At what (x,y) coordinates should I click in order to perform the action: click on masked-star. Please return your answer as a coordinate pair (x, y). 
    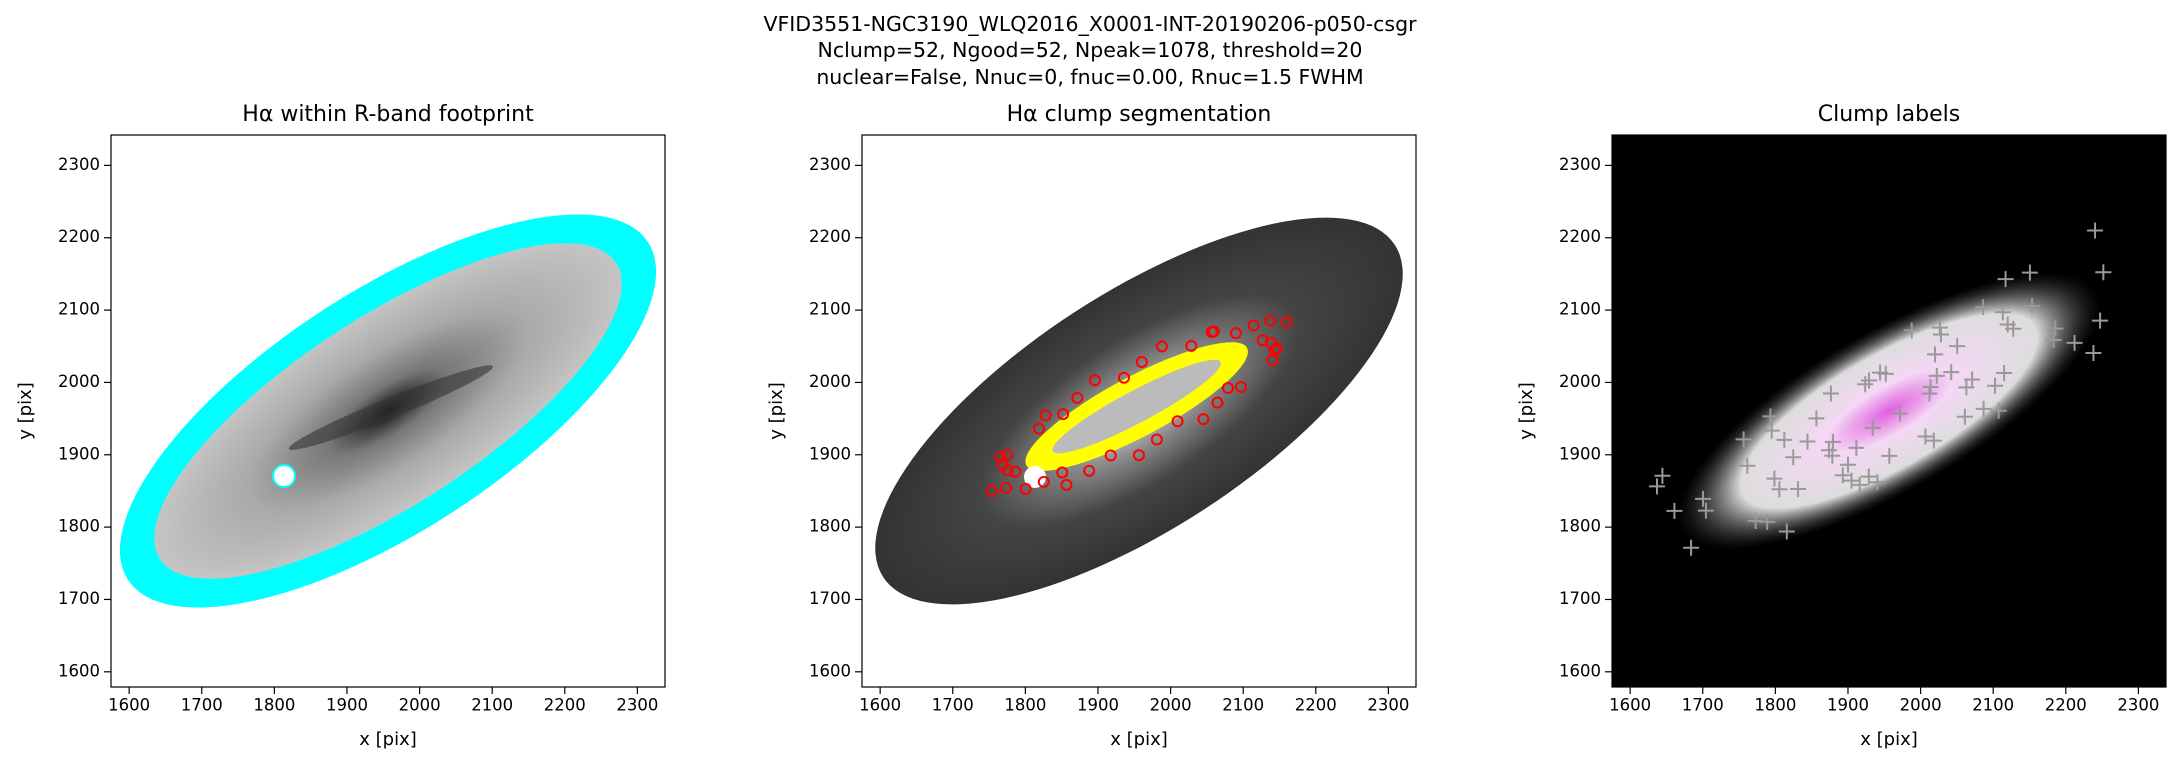
    Looking at the image, I should click on (284, 476).